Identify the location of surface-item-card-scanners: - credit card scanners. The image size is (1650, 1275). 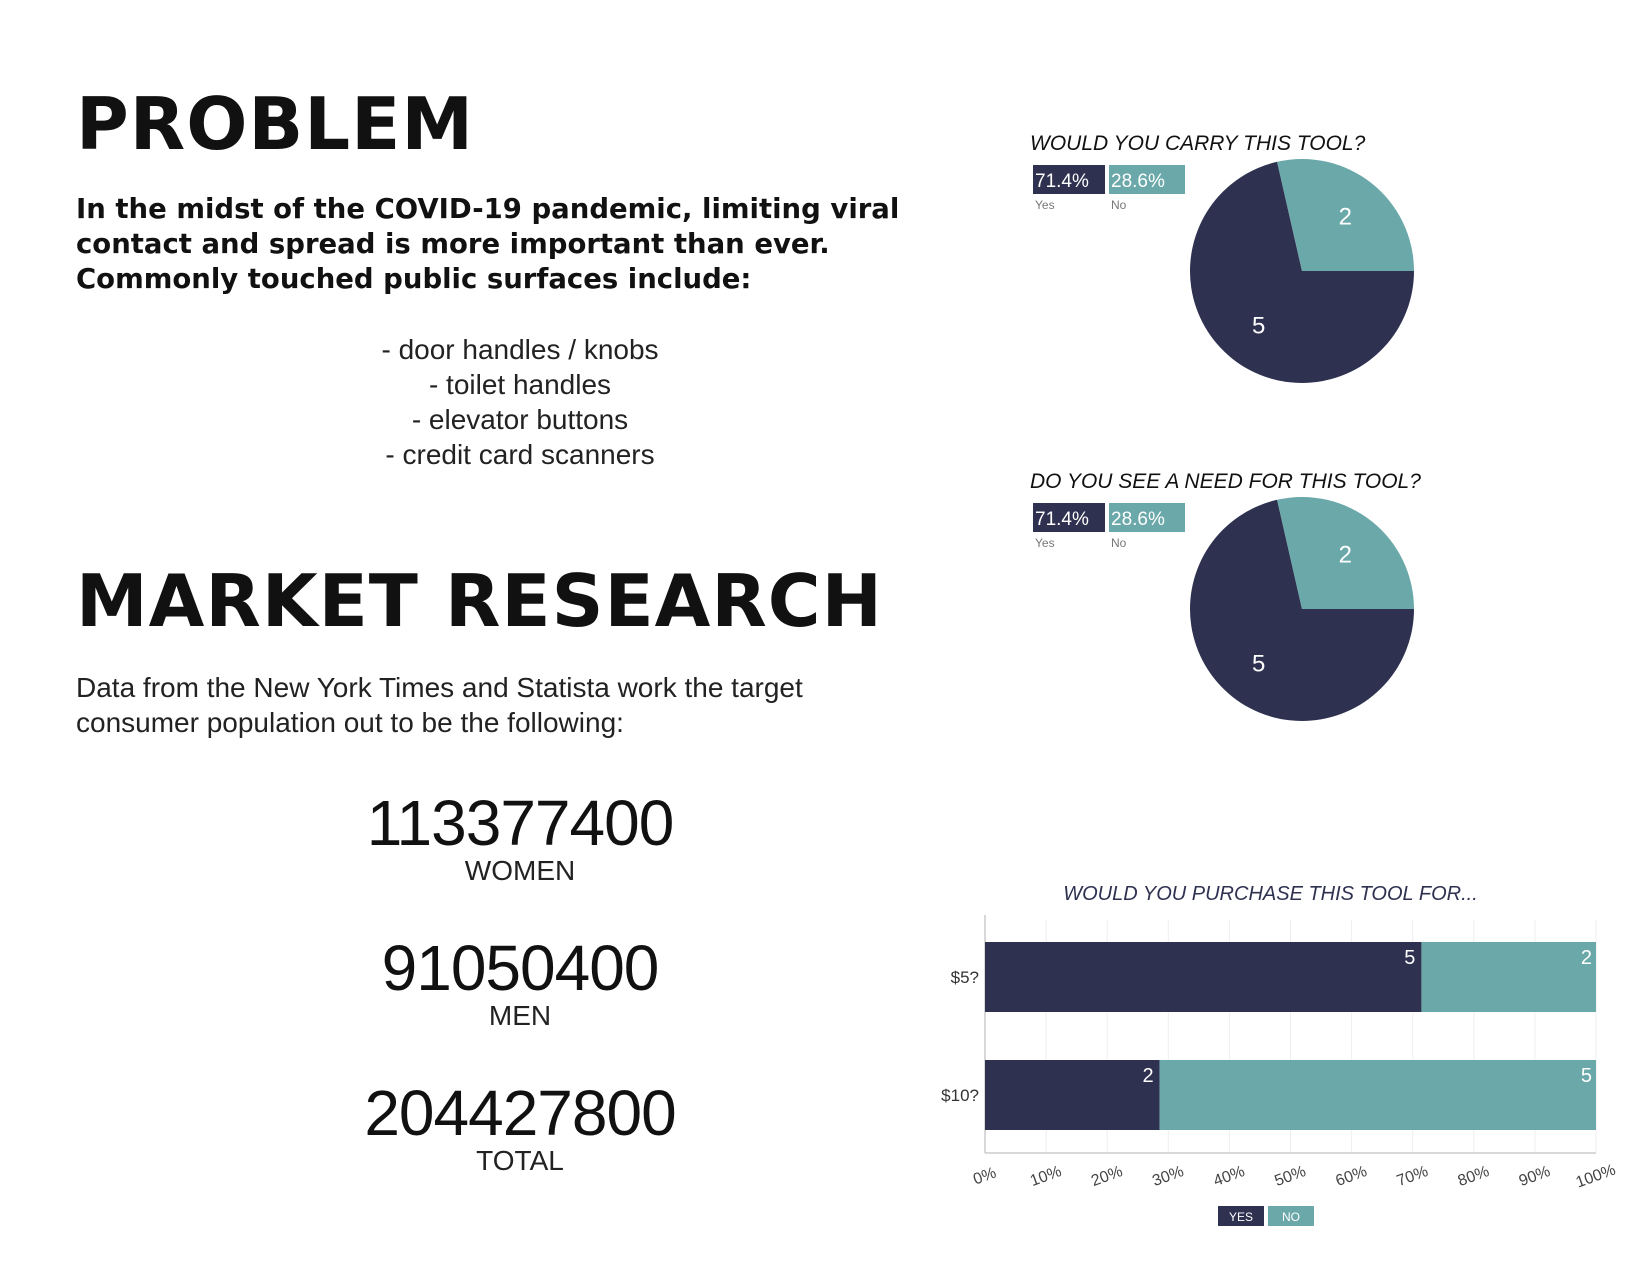
(520, 454).